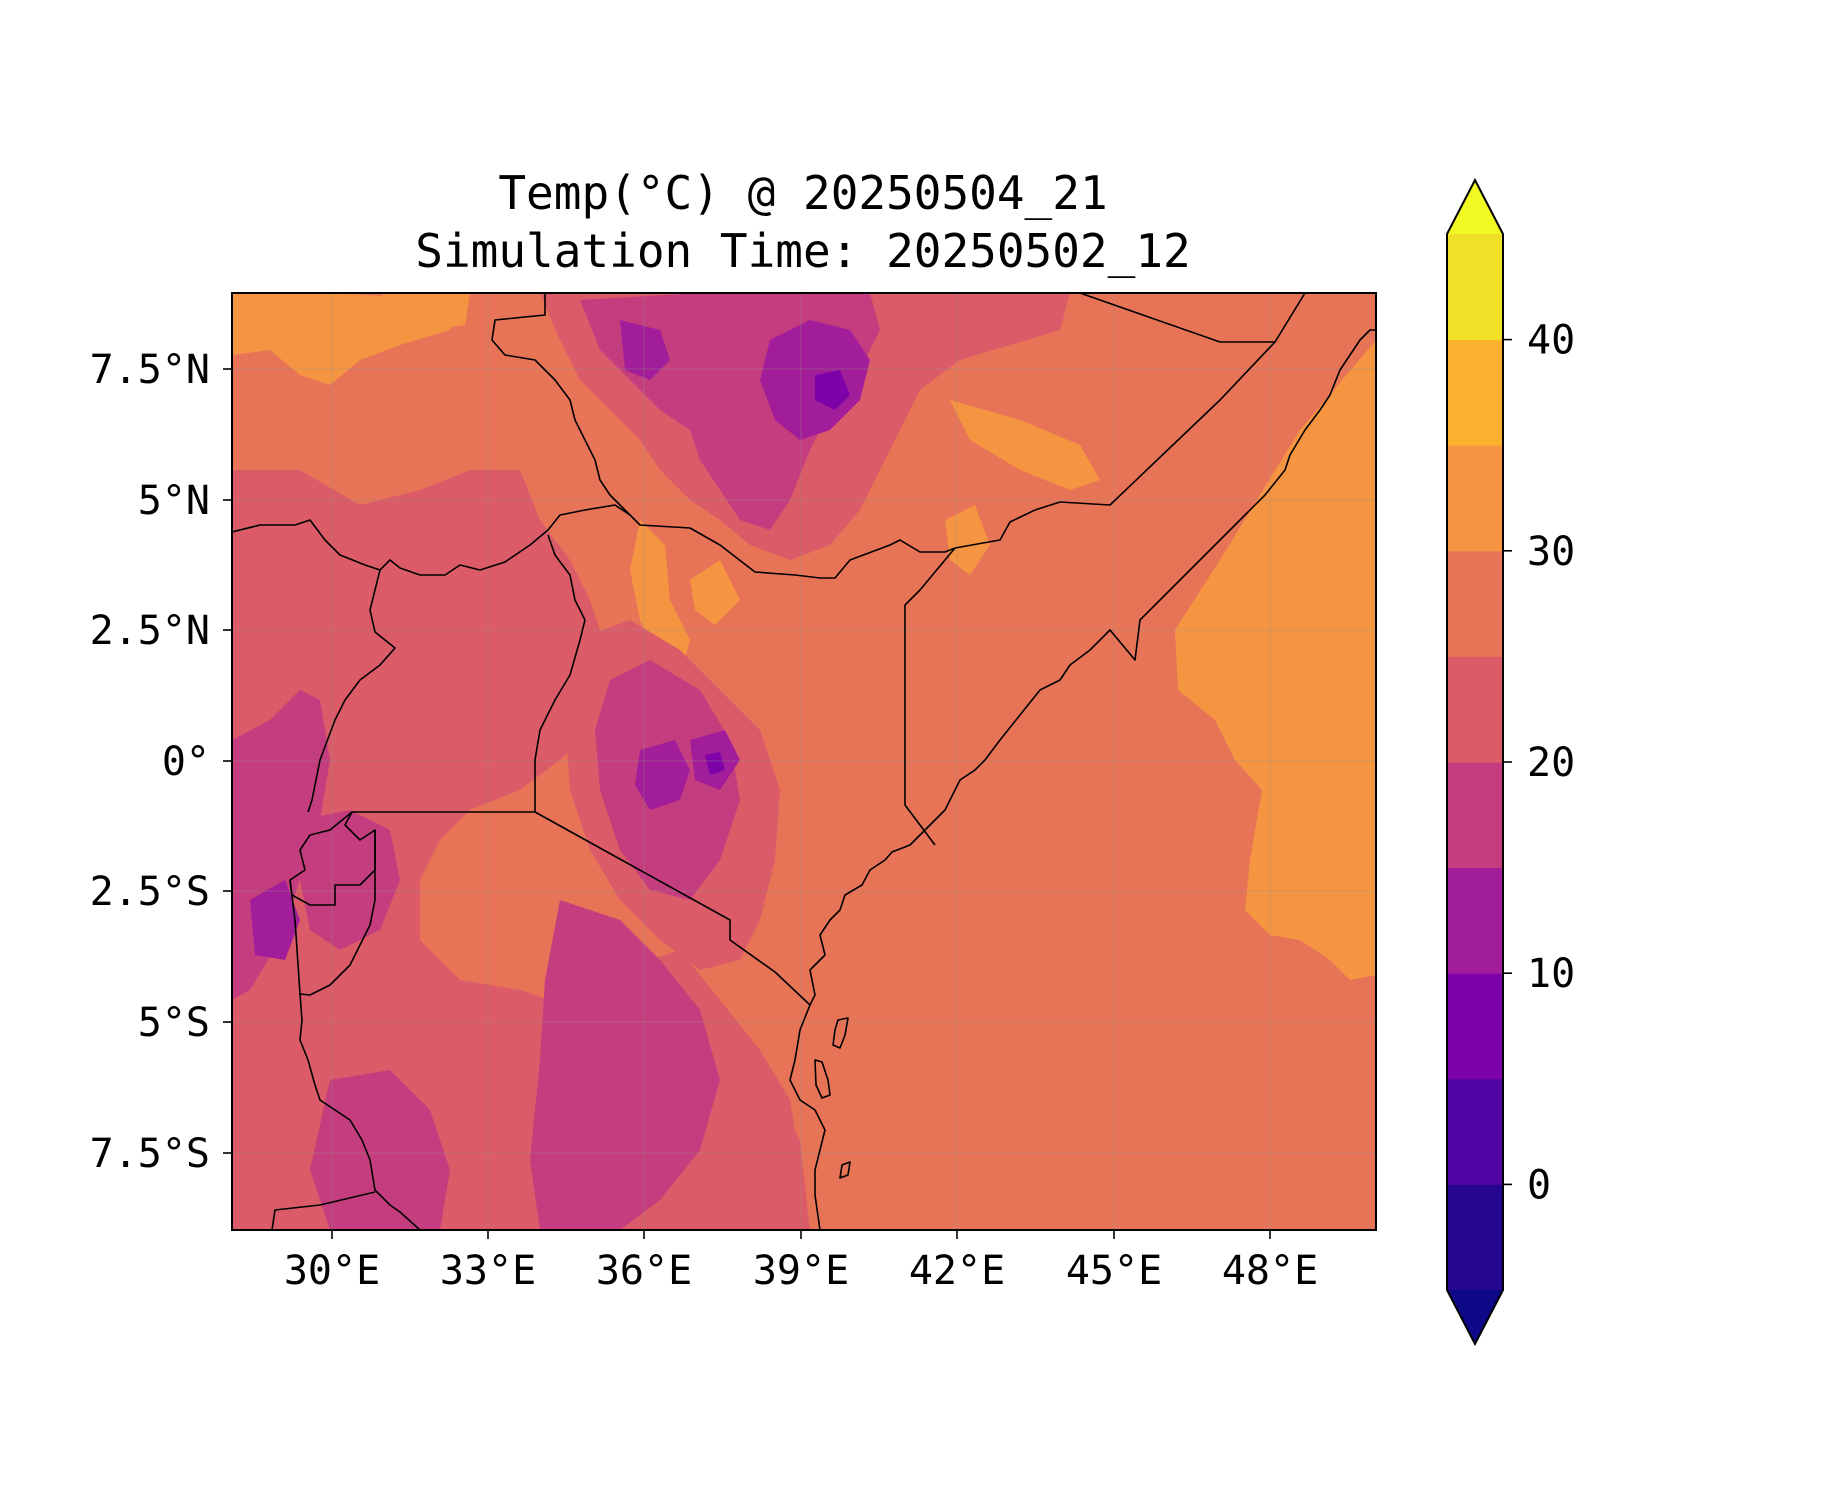  I want to click on colorbar: 0 10 20 30 40, so click(1510, 762).